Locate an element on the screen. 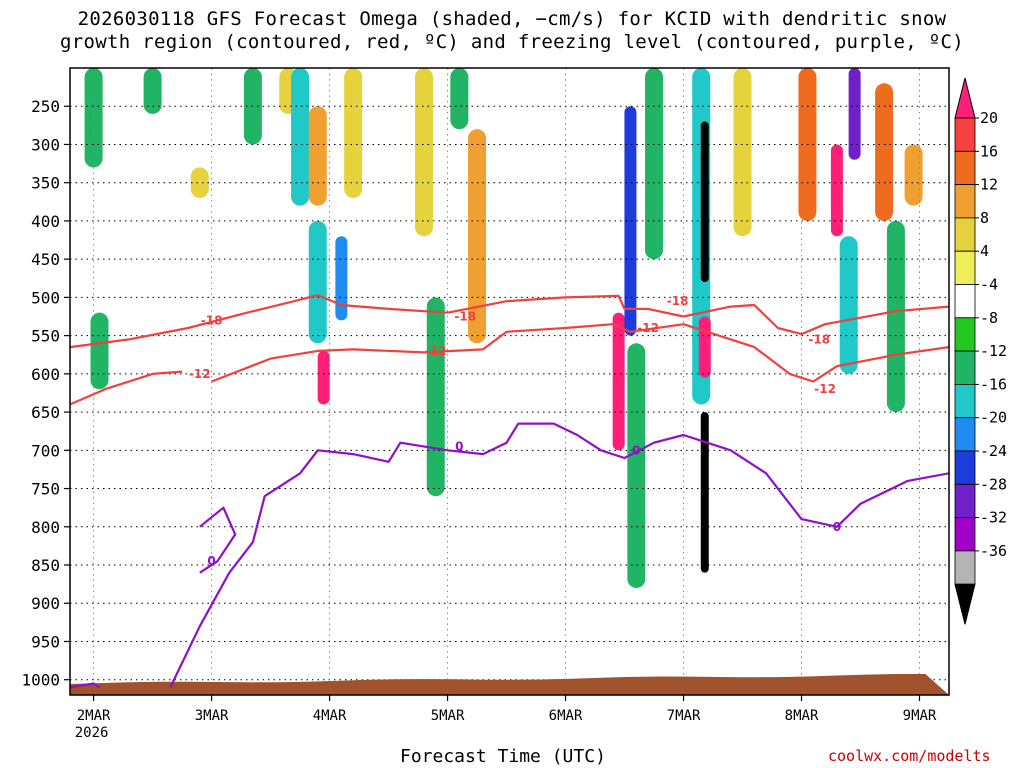  ground-surface is located at coordinates (509, 684).